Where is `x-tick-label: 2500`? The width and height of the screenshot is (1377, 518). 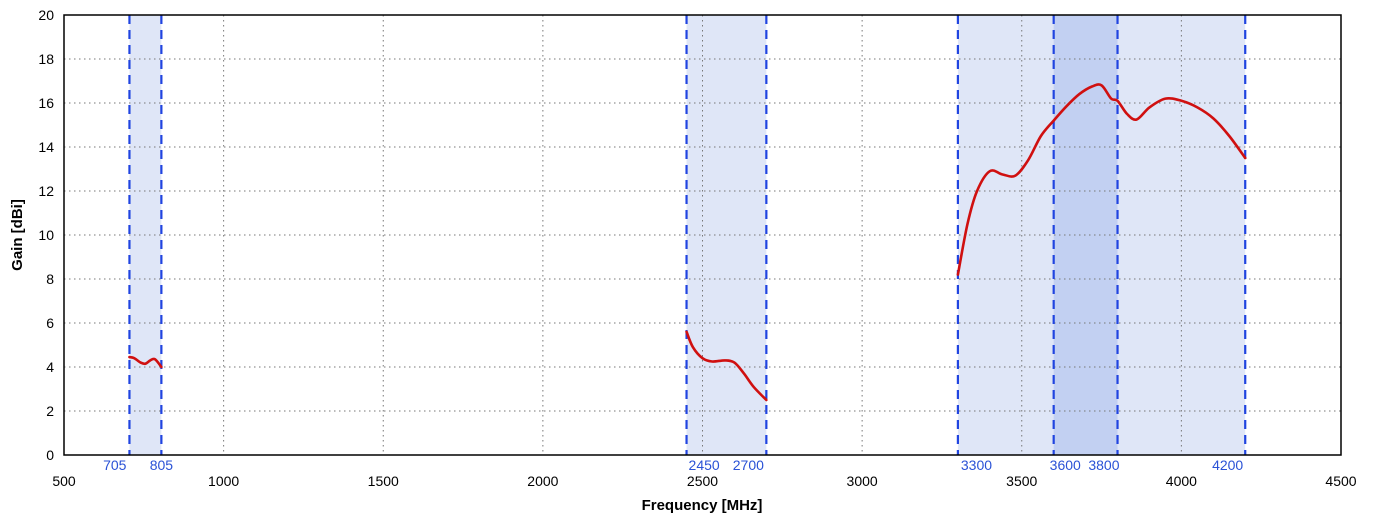 x-tick-label: 2500 is located at coordinates (702, 481).